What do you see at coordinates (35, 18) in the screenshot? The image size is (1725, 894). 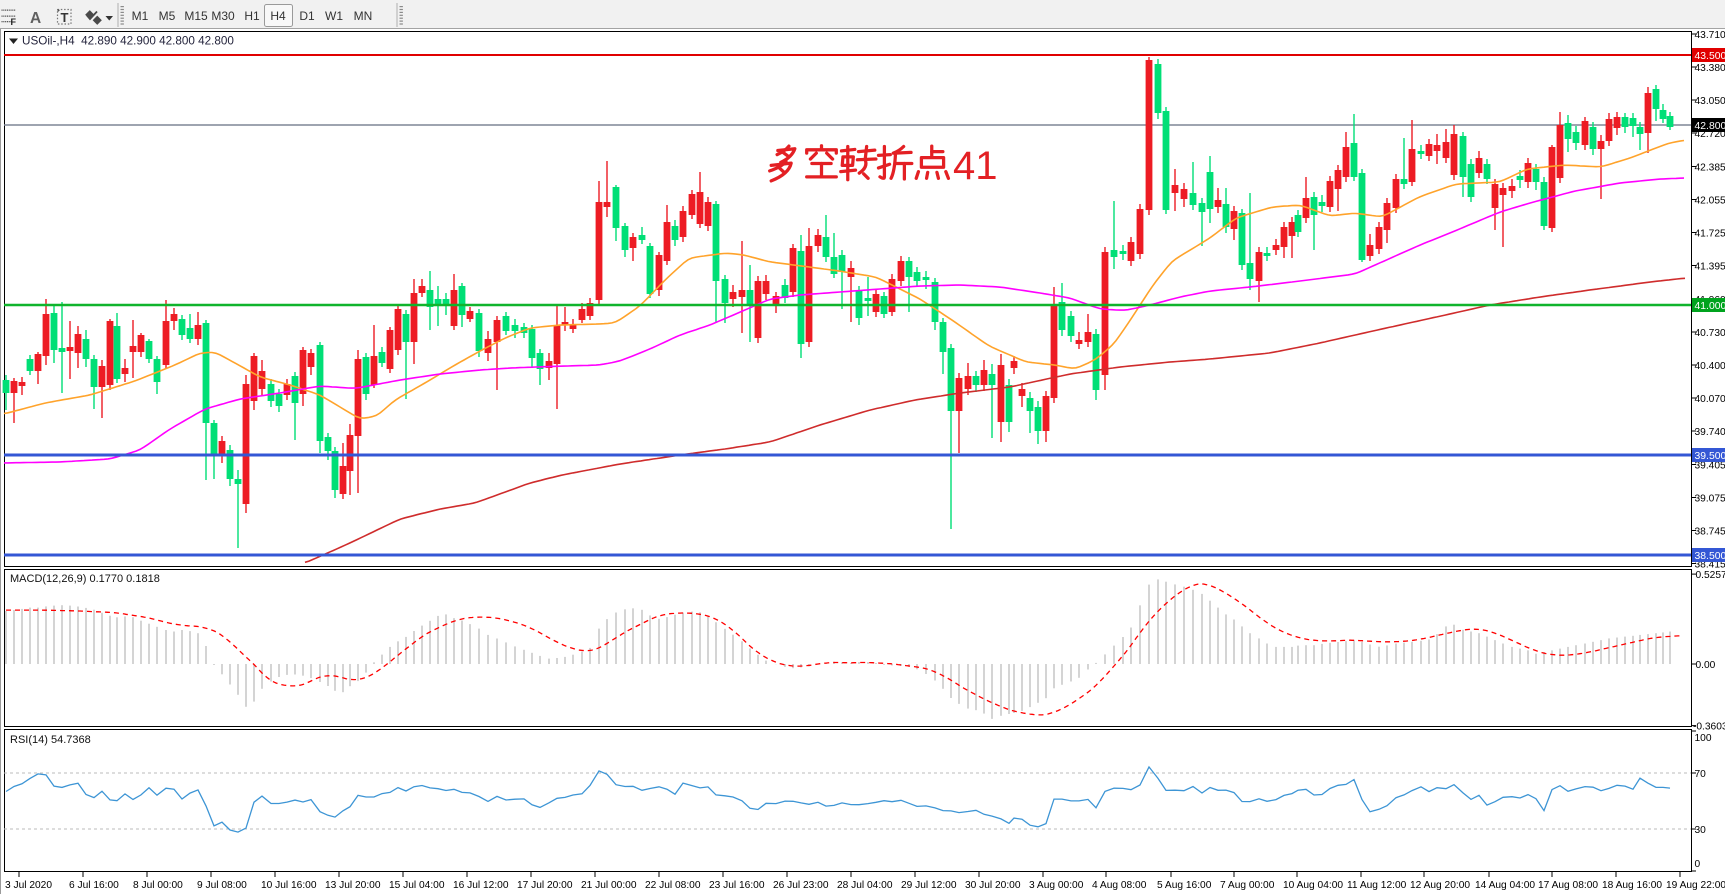 I see `svg-text: A` at bounding box center [35, 18].